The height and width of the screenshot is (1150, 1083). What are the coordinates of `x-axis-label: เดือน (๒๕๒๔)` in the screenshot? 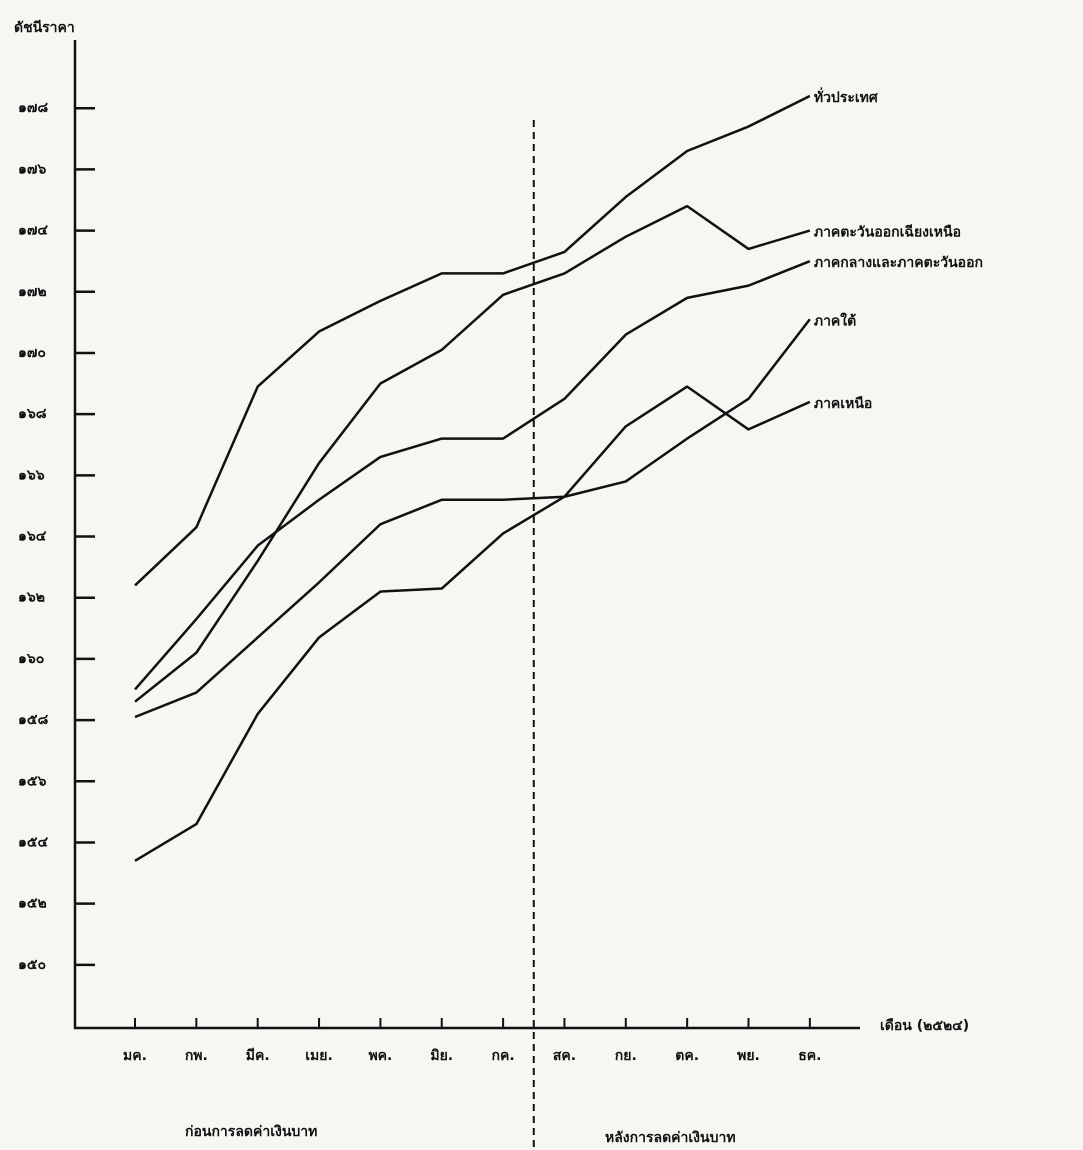 It's located at (924, 1026).